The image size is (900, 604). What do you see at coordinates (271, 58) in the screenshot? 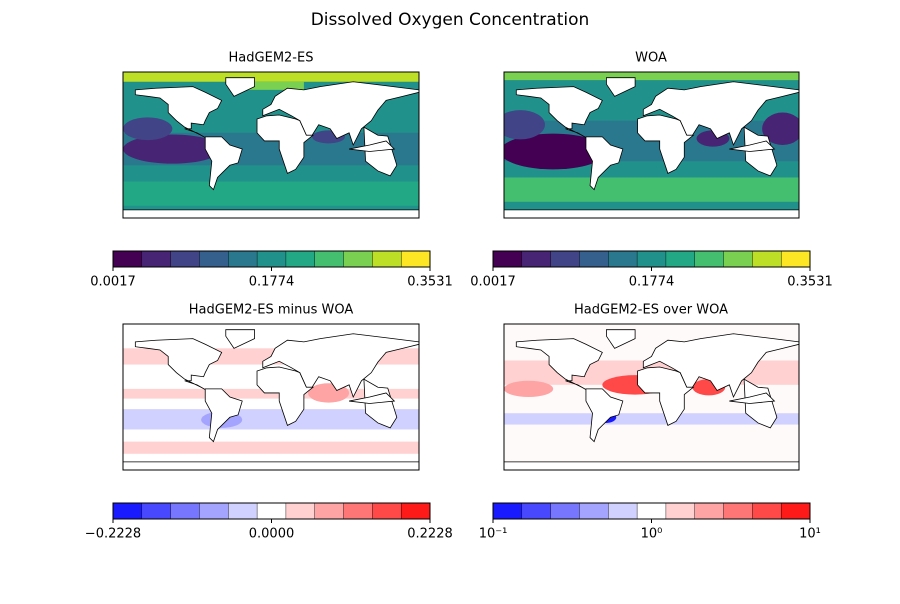
I see `panel-title: HadGEM2-ES` at bounding box center [271, 58].